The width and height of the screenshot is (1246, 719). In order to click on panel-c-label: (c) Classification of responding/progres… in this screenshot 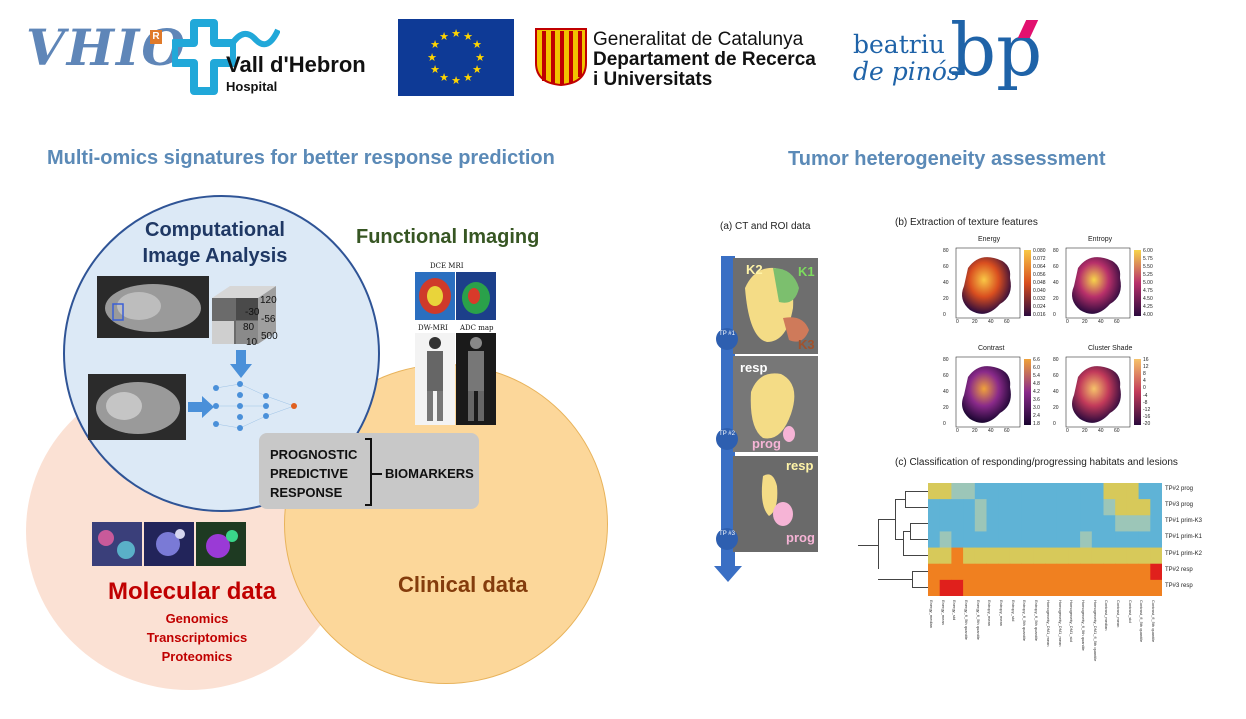, I will do `click(1036, 462)`.